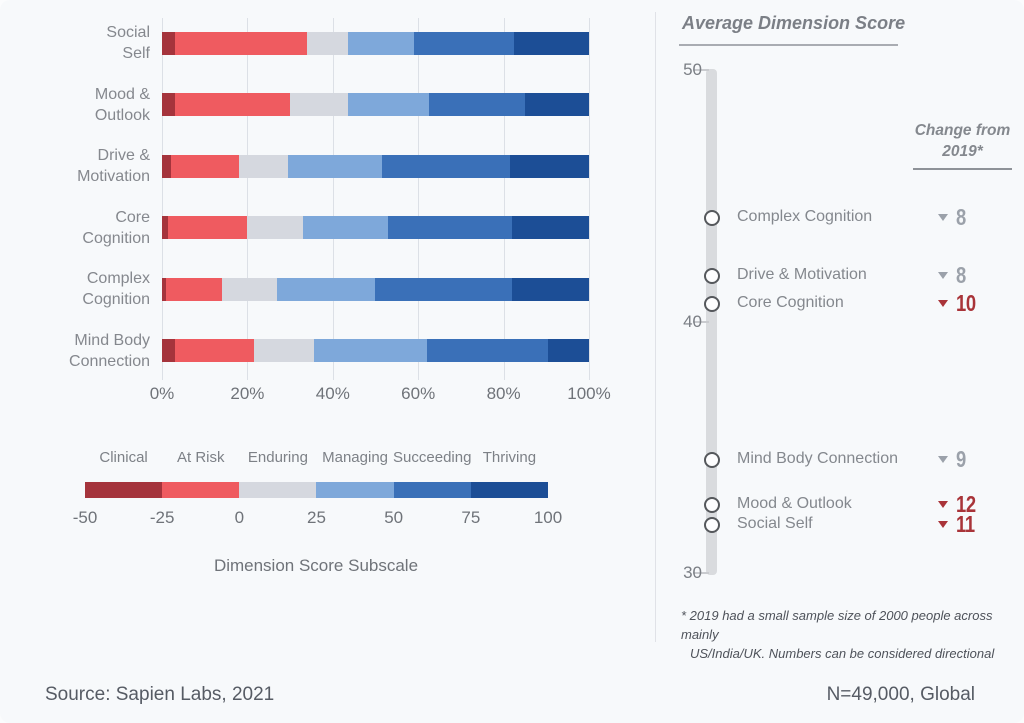 Image resolution: width=1024 pixels, height=723 pixels. What do you see at coordinates (802, 275) in the screenshot?
I see `dimension-label: Drive & Motivation` at bounding box center [802, 275].